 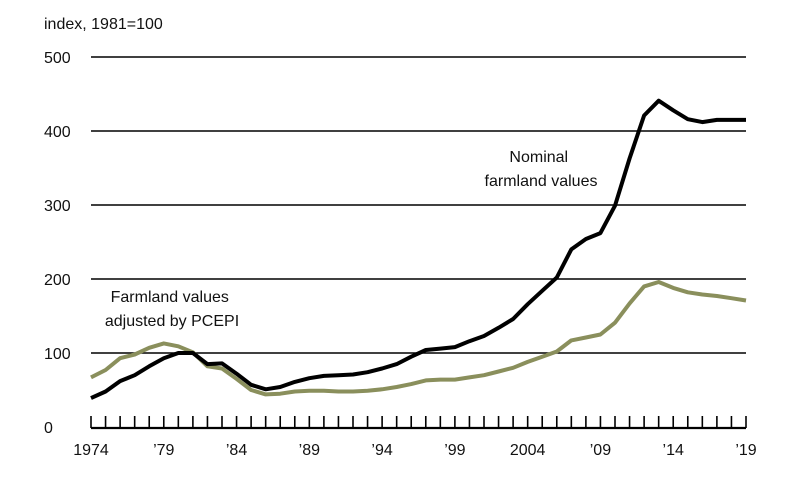 What do you see at coordinates (541, 181) in the screenshot?
I see `annotation-nominal-line-2: farmland values` at bounding box center [541, 181].